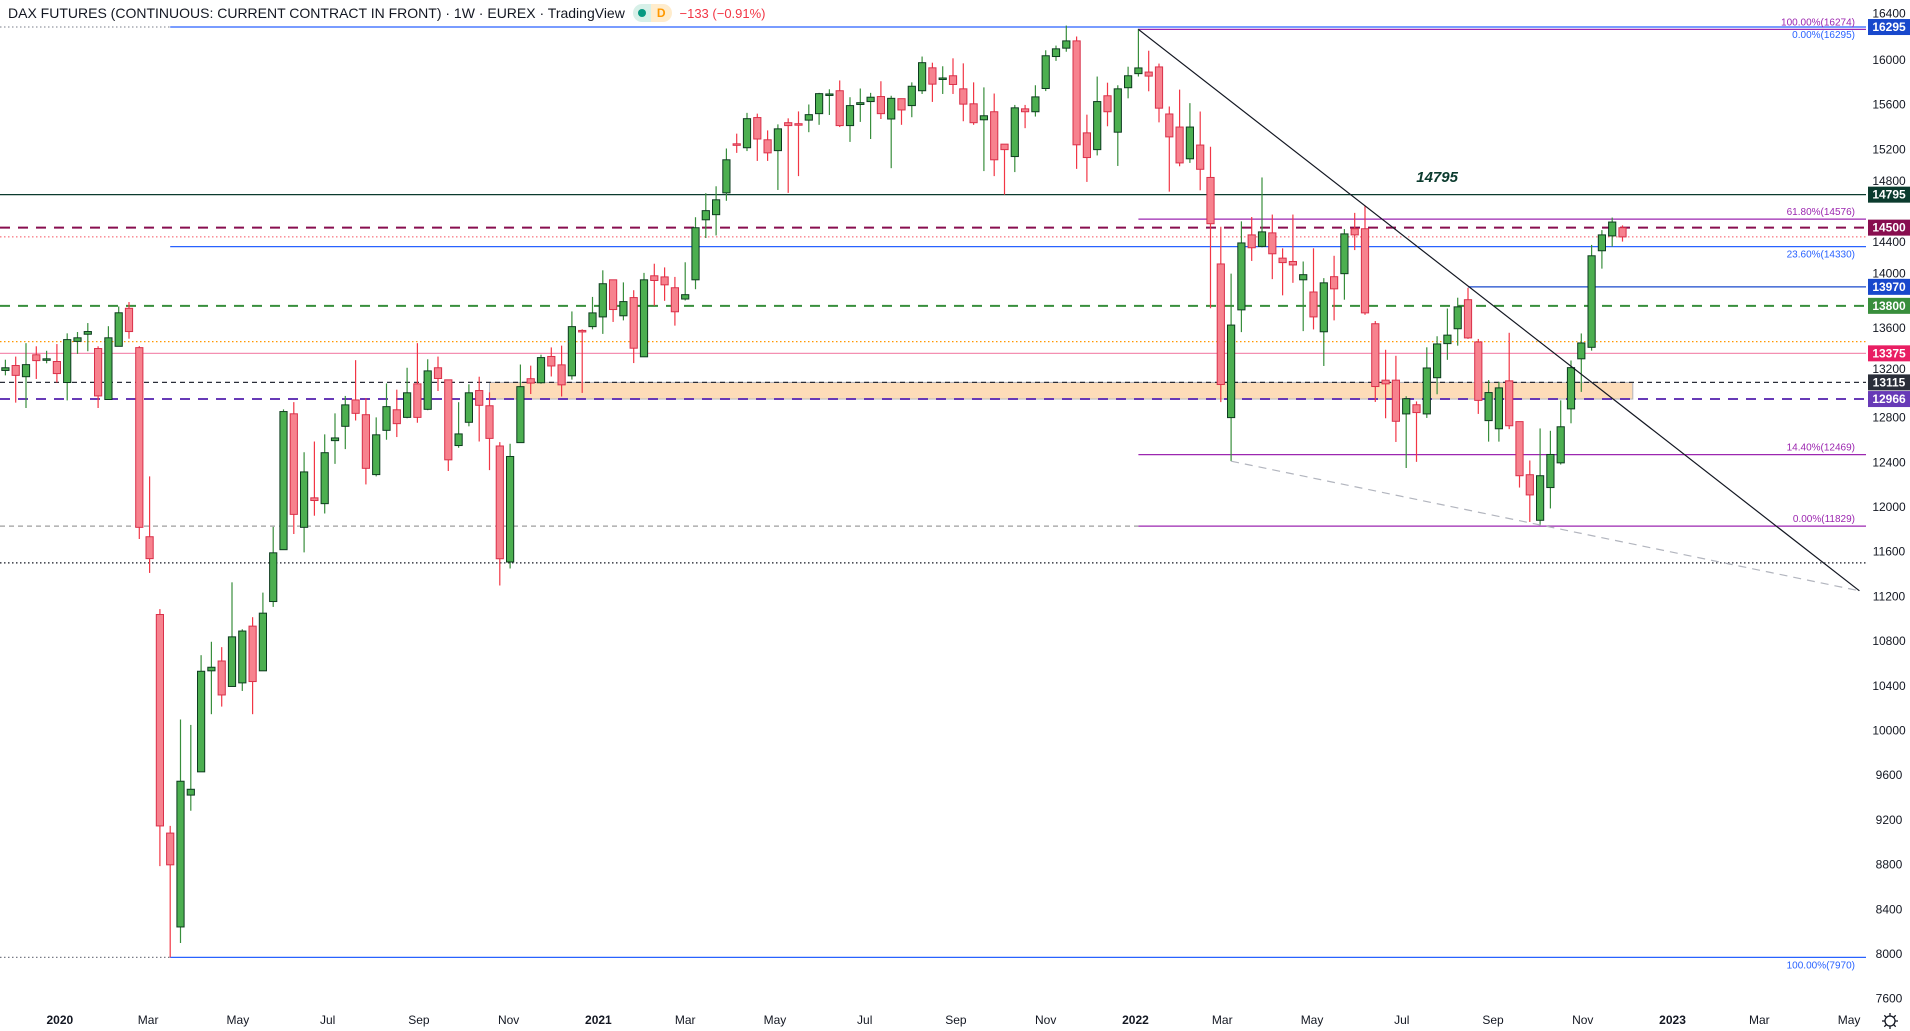  I want to click on settings-gear-icon, so click(1890, 1021).